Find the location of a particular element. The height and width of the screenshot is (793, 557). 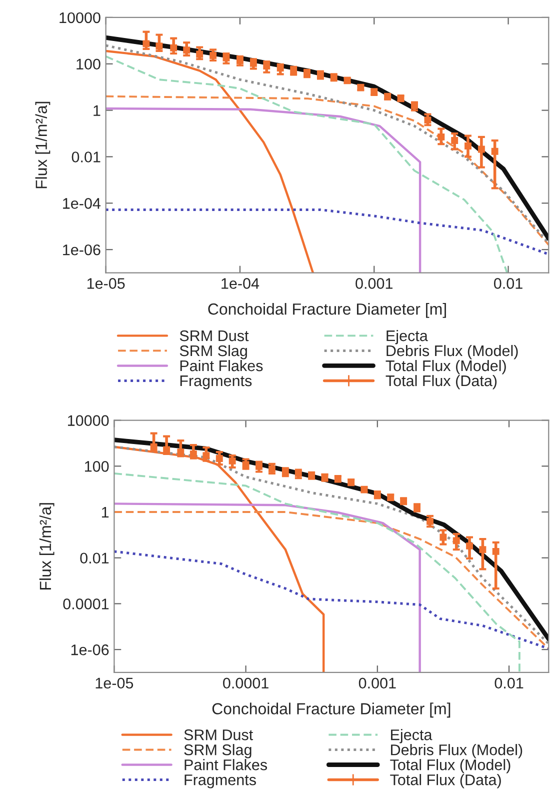

x-tick-label: 1e-04 is located at coordinates (241, 283).